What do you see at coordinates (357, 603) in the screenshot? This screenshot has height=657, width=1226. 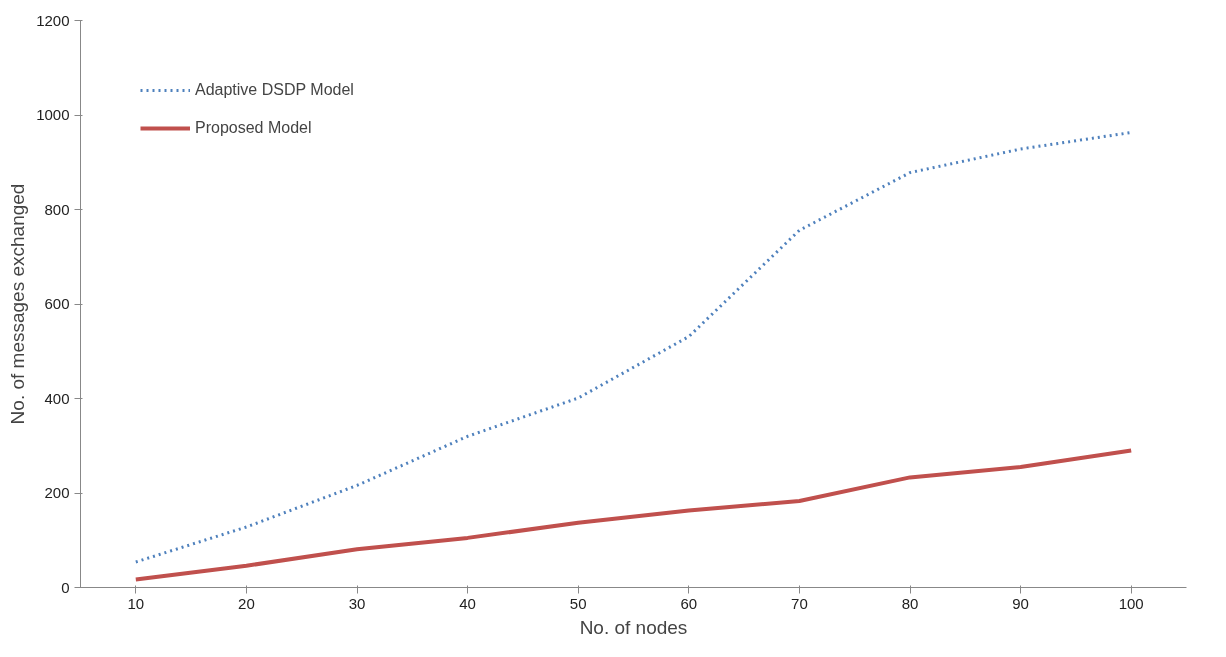 I see `x-tick-label: 30` at bounding box center [357, 603].